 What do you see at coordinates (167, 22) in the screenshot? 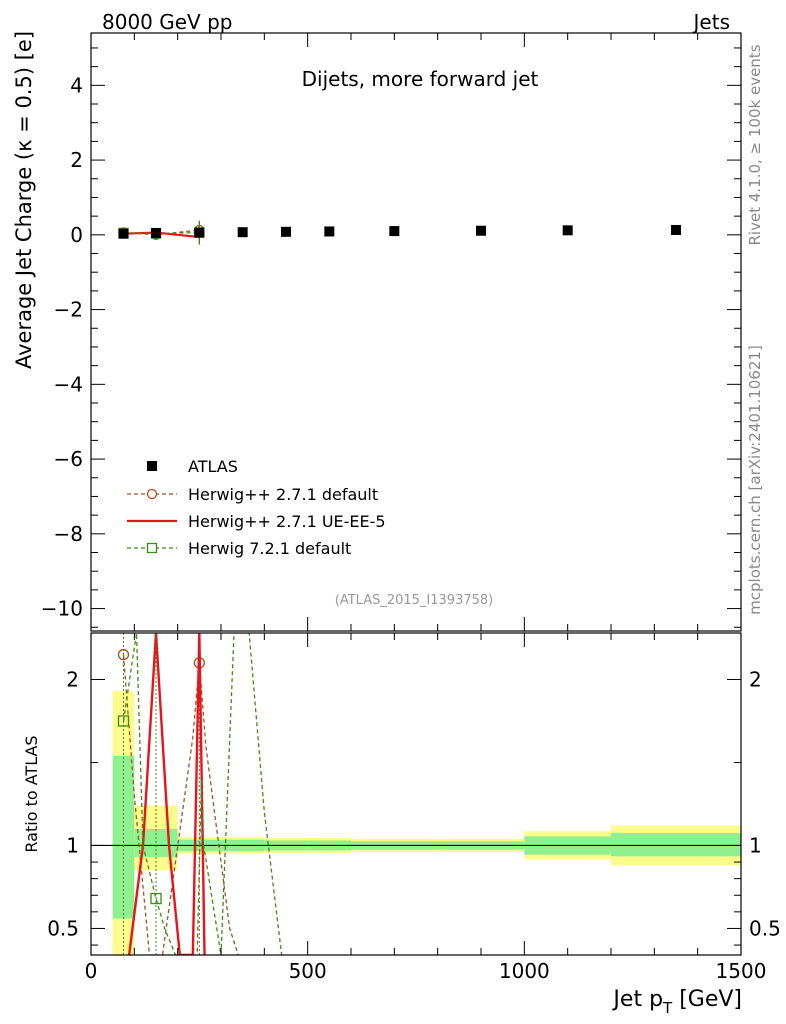
I see `header-energy-label: 8000 GeV pp` at bounding box center [167, 22].